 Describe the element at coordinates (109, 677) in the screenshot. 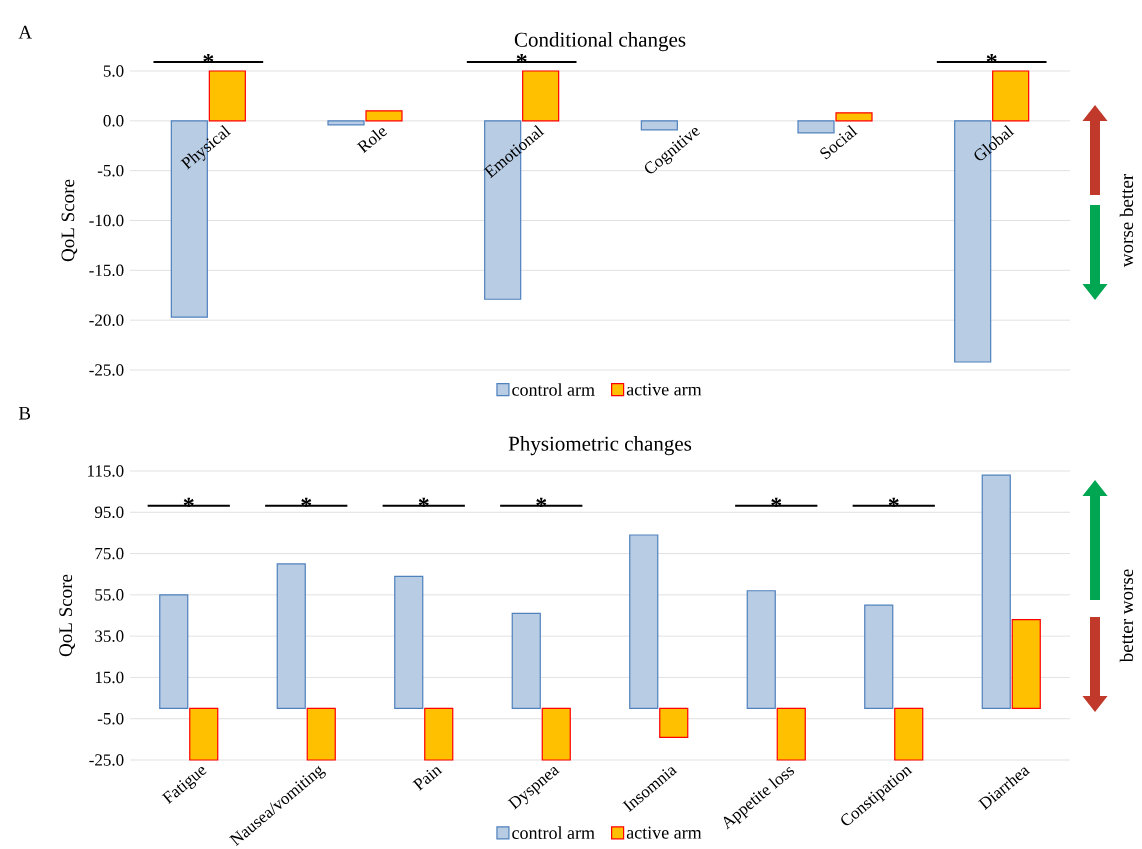

I see `y-tick-label: 15.0` at that location.